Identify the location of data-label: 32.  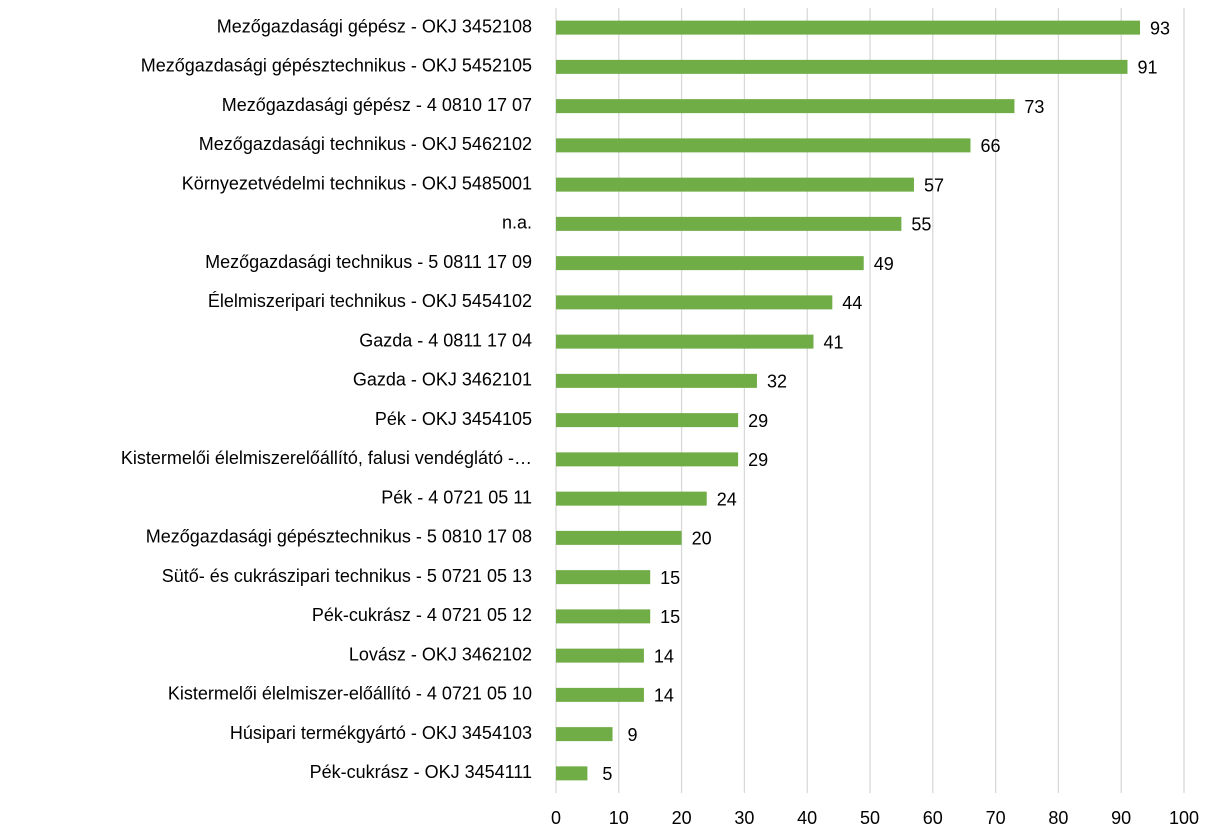
(777, 382).